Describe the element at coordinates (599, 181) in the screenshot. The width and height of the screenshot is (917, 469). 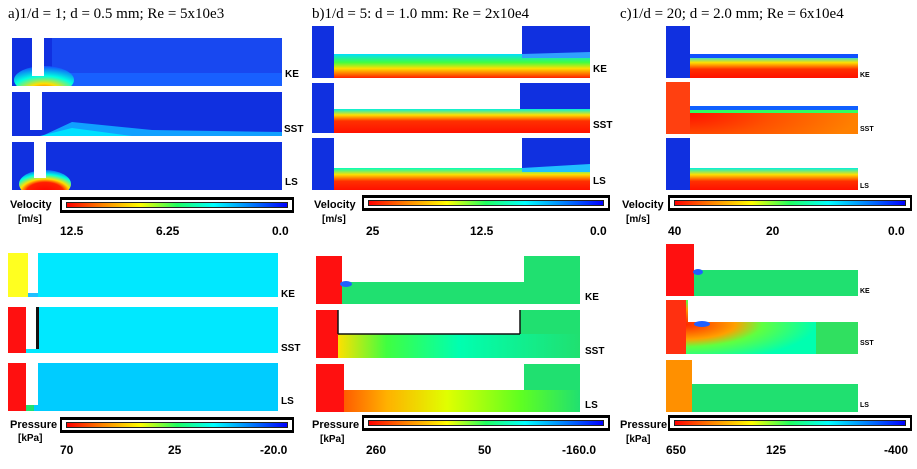
I see `col-b-vel-ls-label: LS` at that location.